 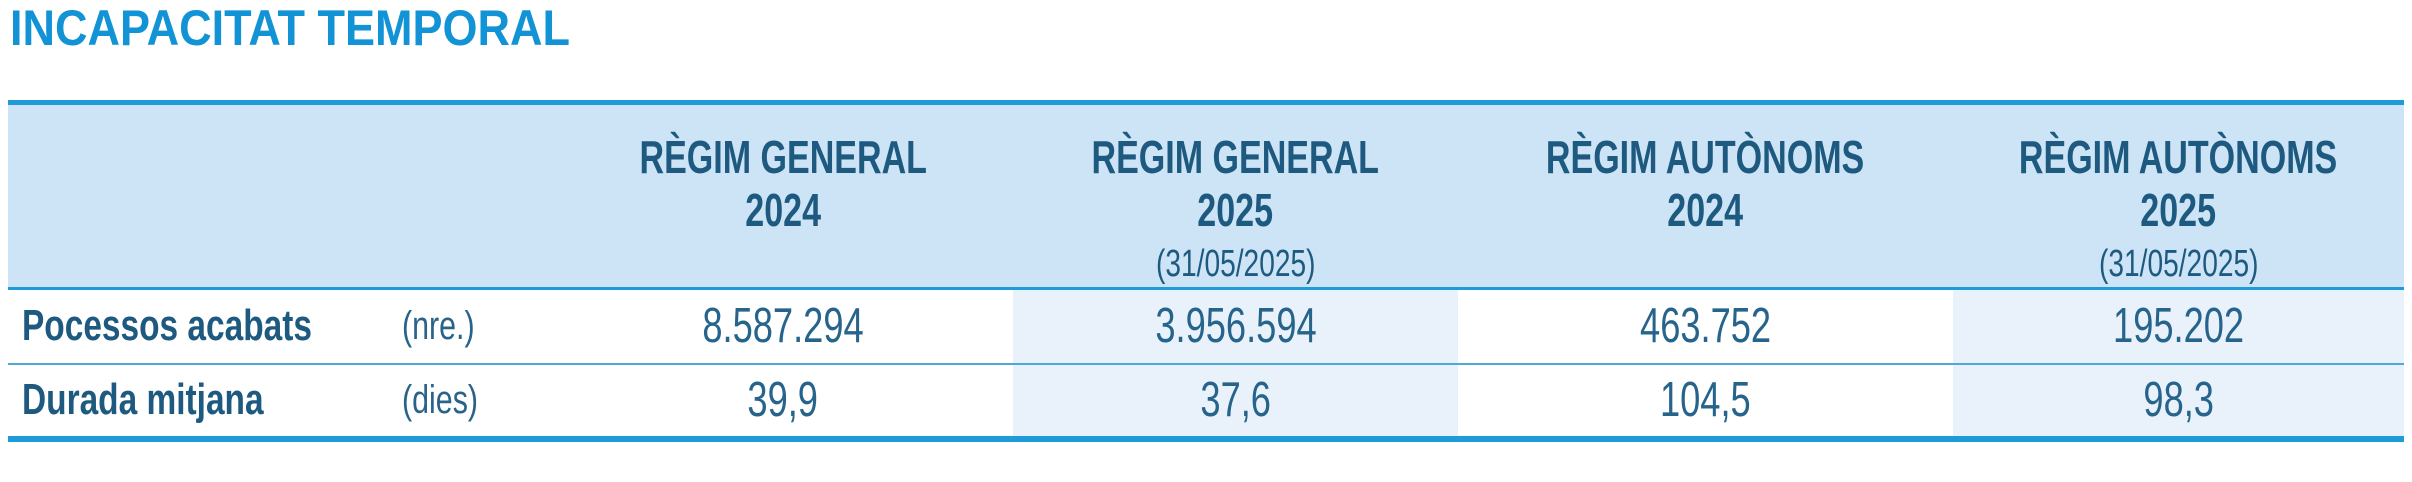 What do you see at coordinates (783, 326) in the screenshot?
I see `value-regim-general-2024: 8.587.294` at bounding box center [783, 326].